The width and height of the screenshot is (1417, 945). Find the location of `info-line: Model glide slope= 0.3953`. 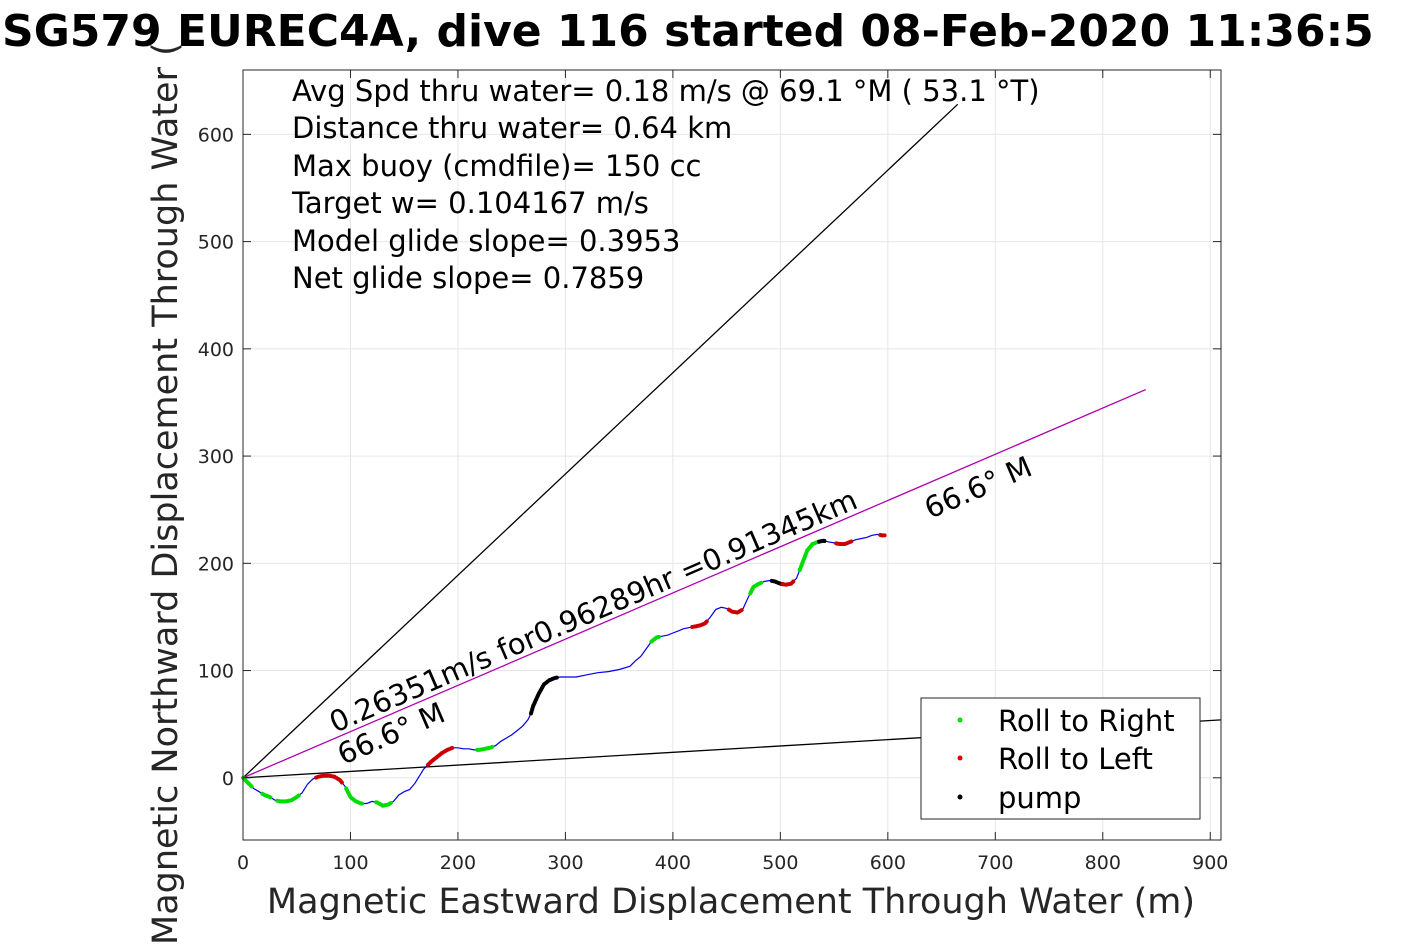

info-line: Model glide slope= 0.3953 is located at coordinates (486, 241).